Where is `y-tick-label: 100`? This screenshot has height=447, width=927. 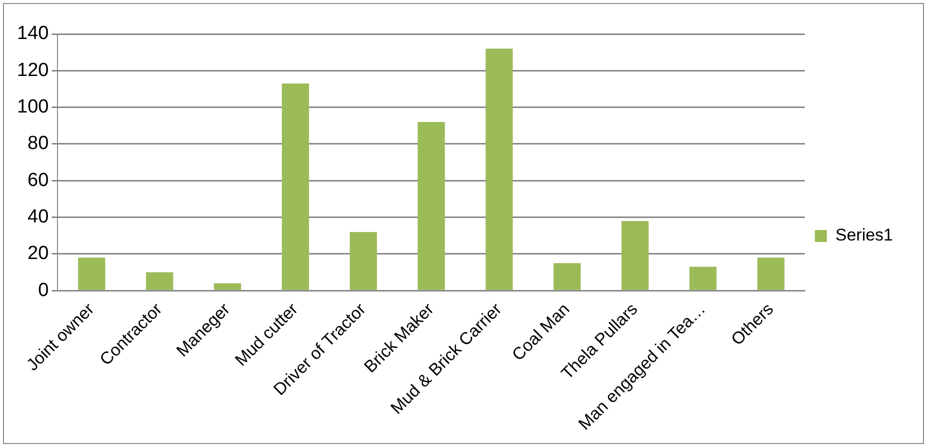
y-tick-label: 100 is located at coordinates (33, 107).